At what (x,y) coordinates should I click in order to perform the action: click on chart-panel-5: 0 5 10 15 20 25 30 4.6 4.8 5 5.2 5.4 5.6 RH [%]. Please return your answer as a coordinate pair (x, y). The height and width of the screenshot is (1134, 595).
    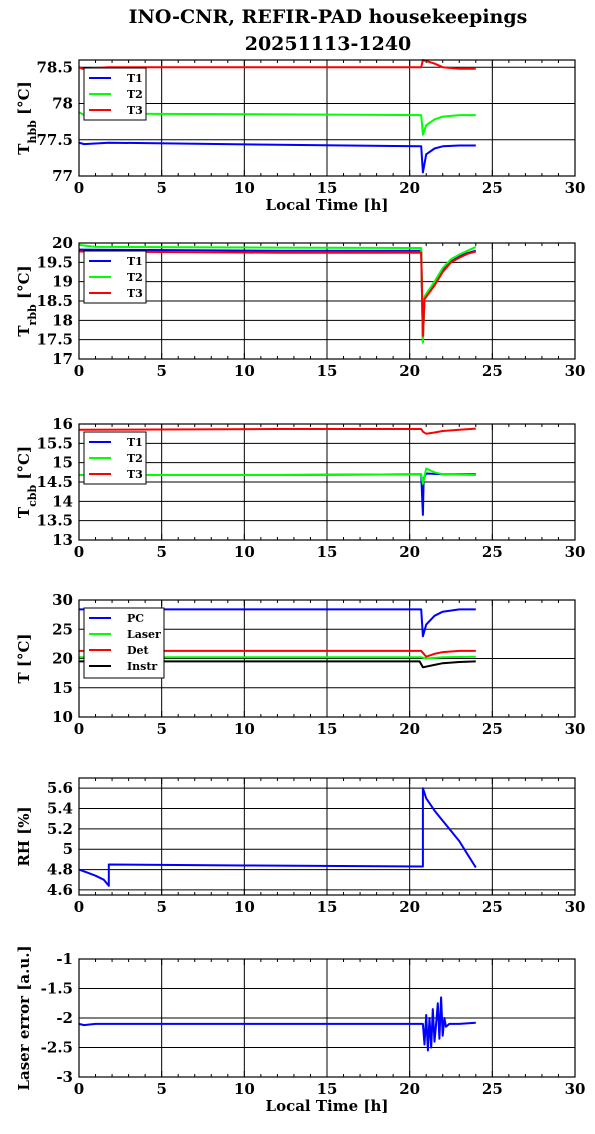
    Looking at the image, I should click on (300, 846).